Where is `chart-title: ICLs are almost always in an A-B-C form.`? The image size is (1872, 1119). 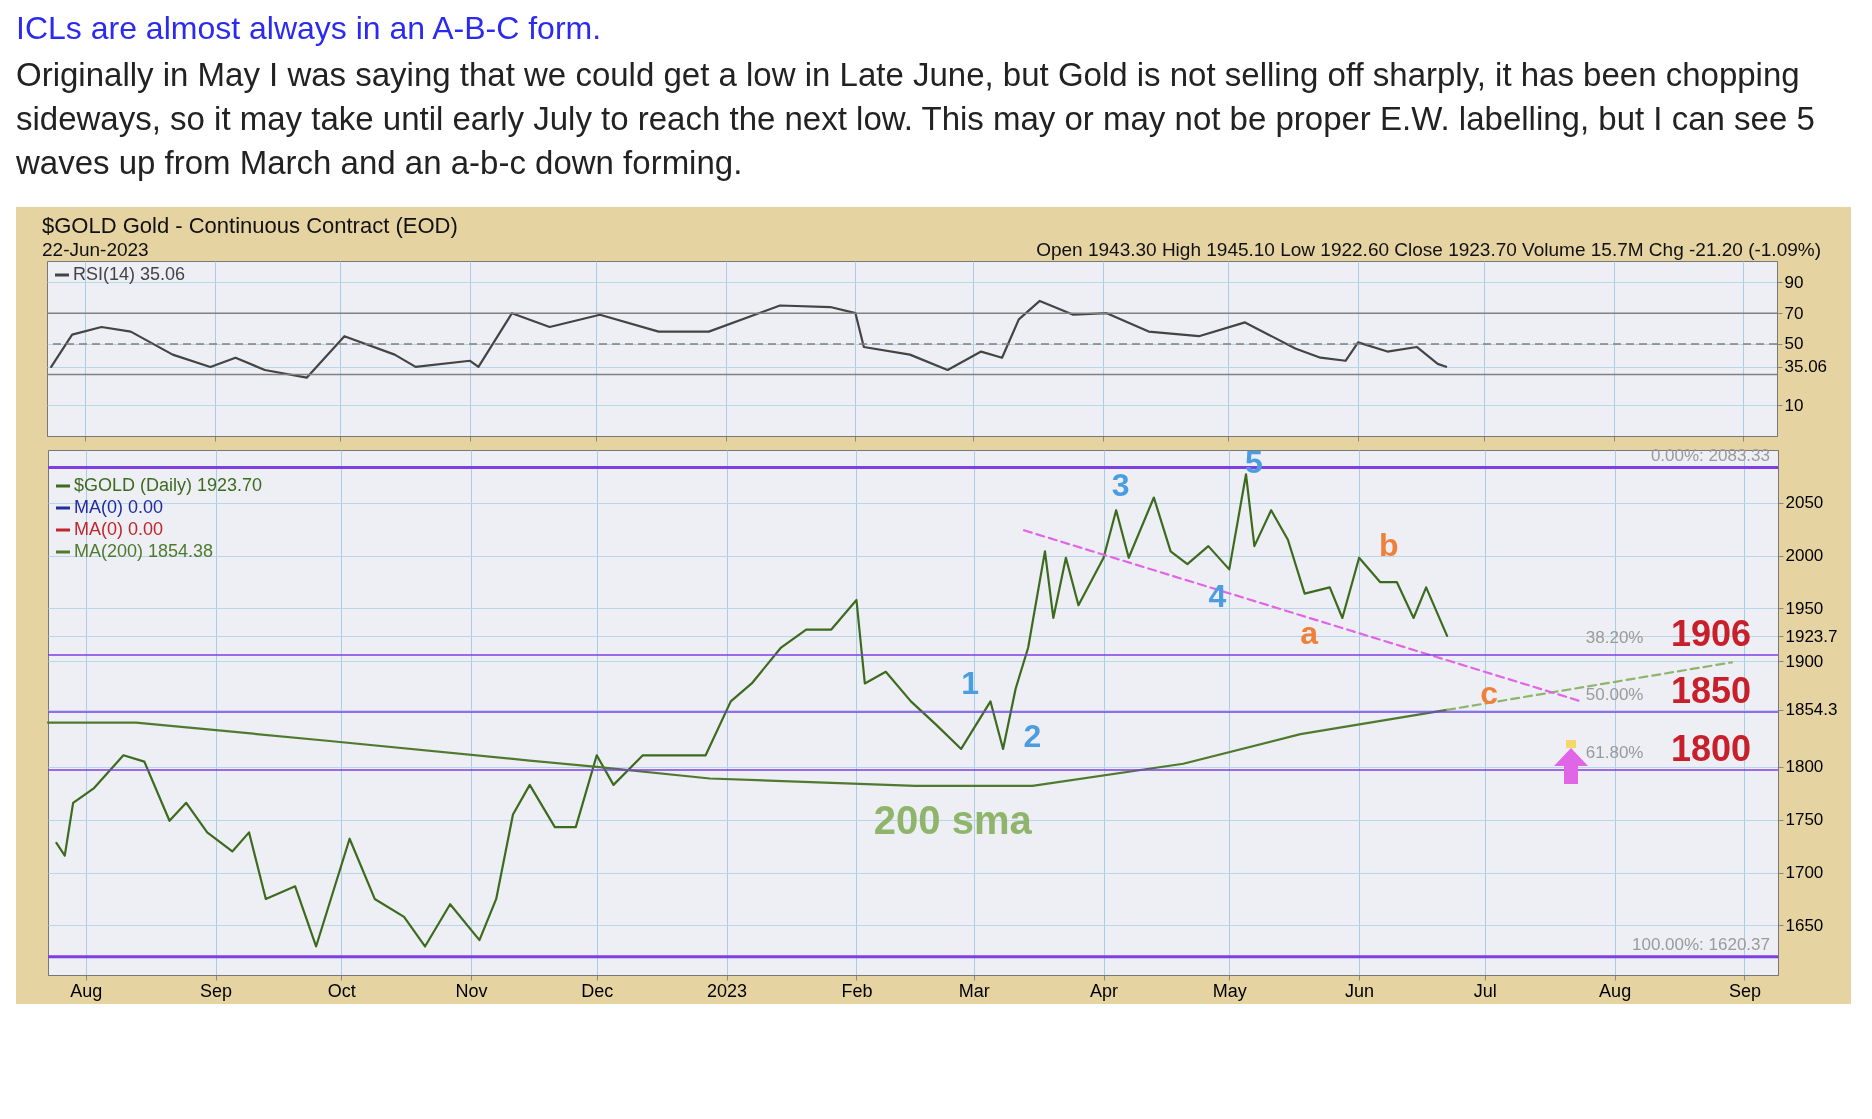 chart-title: ICLs are almost always in an A-B-C form. is located at coordinates (309, 28).